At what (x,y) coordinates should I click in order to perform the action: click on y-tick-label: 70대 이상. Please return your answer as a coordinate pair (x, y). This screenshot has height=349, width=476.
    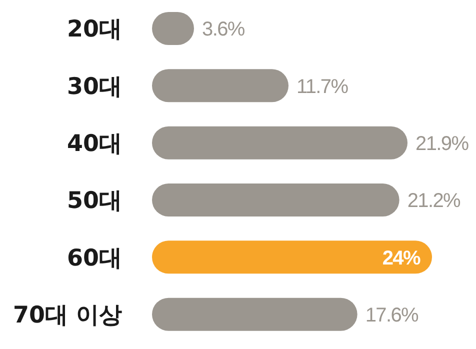
    Looking at the image, I should click on (67, 315).